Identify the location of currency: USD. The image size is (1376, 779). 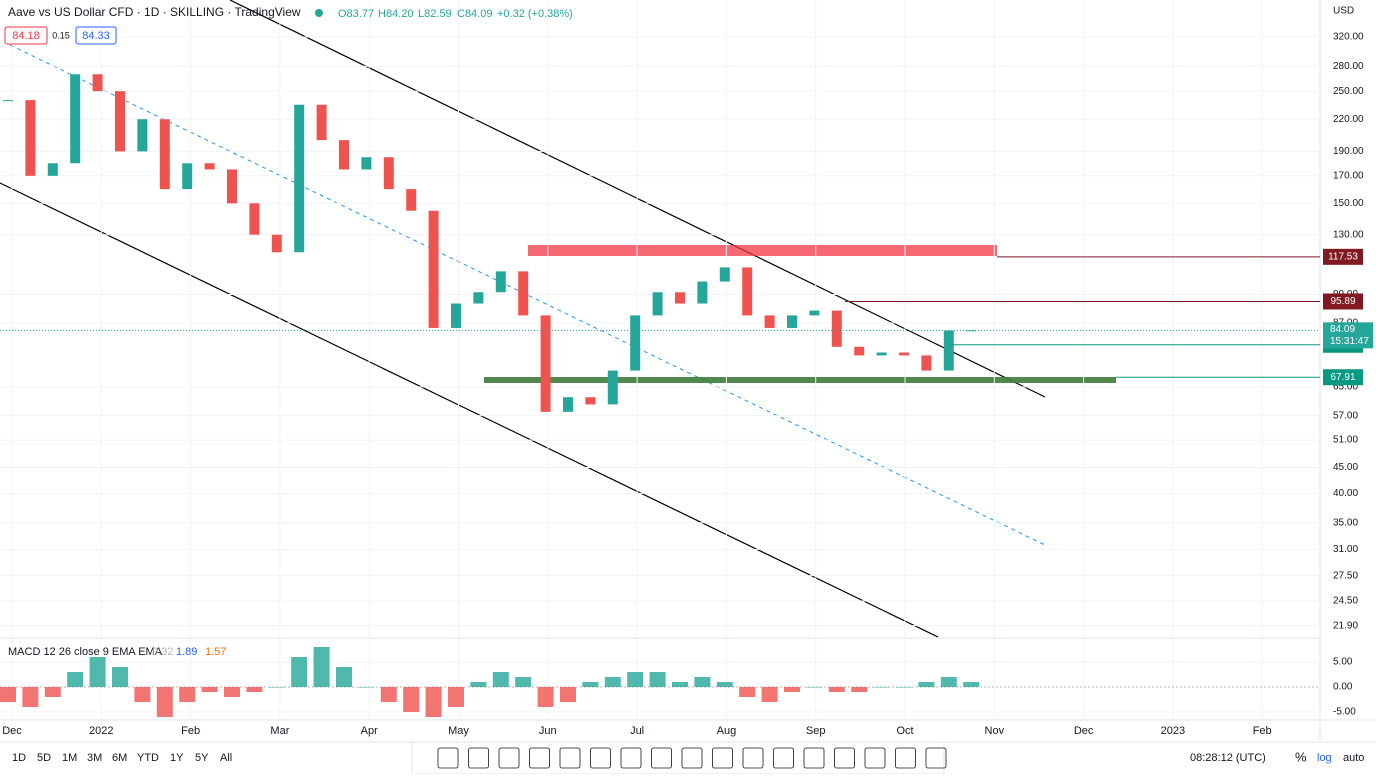
(1343, 11).